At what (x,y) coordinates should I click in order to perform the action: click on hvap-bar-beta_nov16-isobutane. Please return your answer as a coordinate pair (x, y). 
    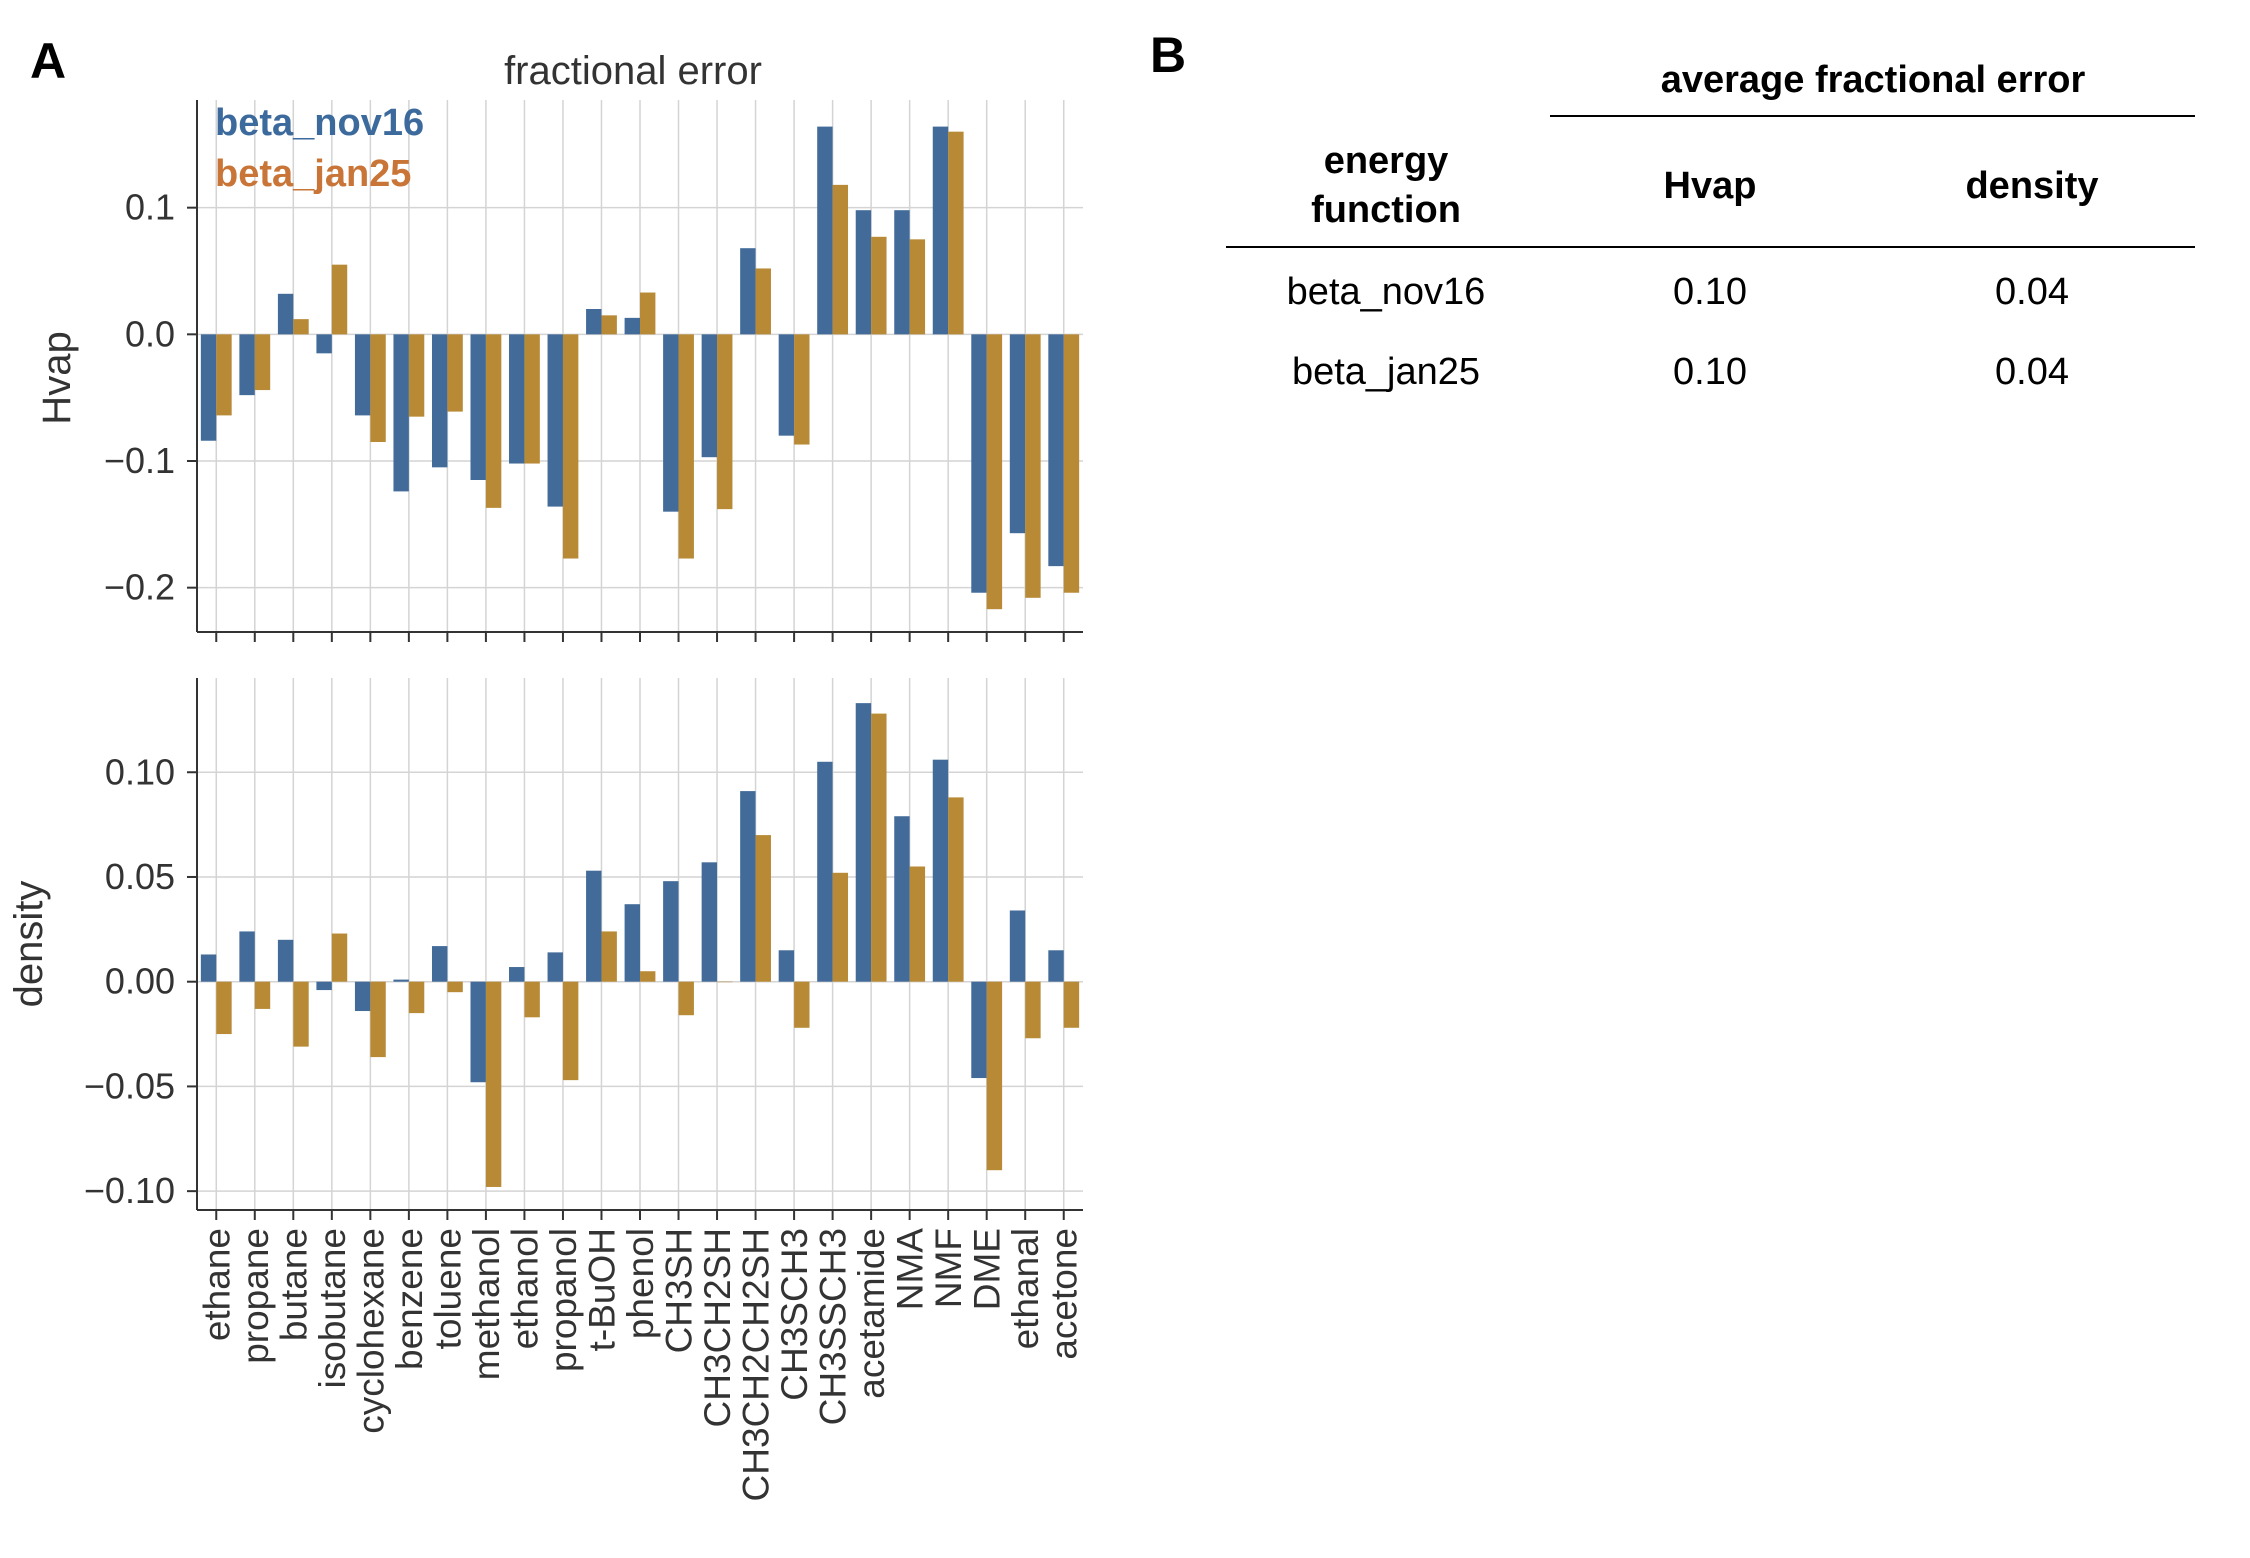
    Looking at the image, I should click on (324, 344).